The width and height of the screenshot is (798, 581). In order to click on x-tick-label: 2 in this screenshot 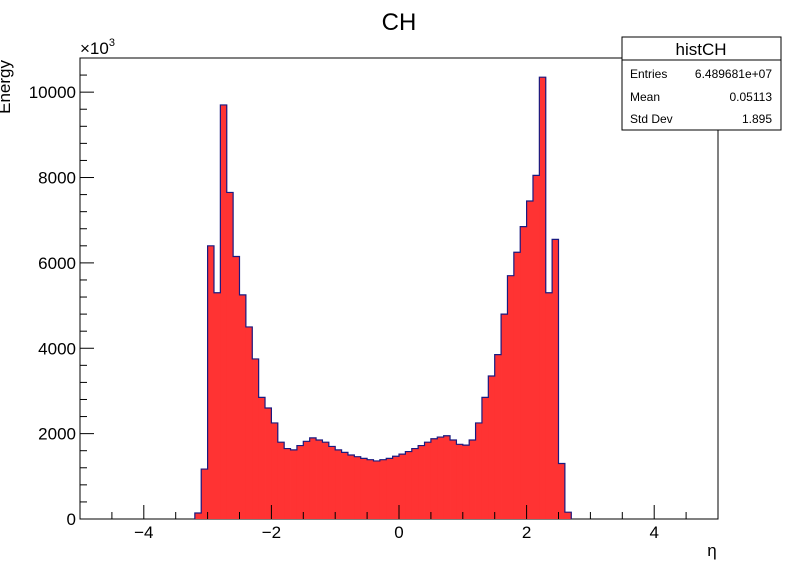, I will do `click(526, 532)`.